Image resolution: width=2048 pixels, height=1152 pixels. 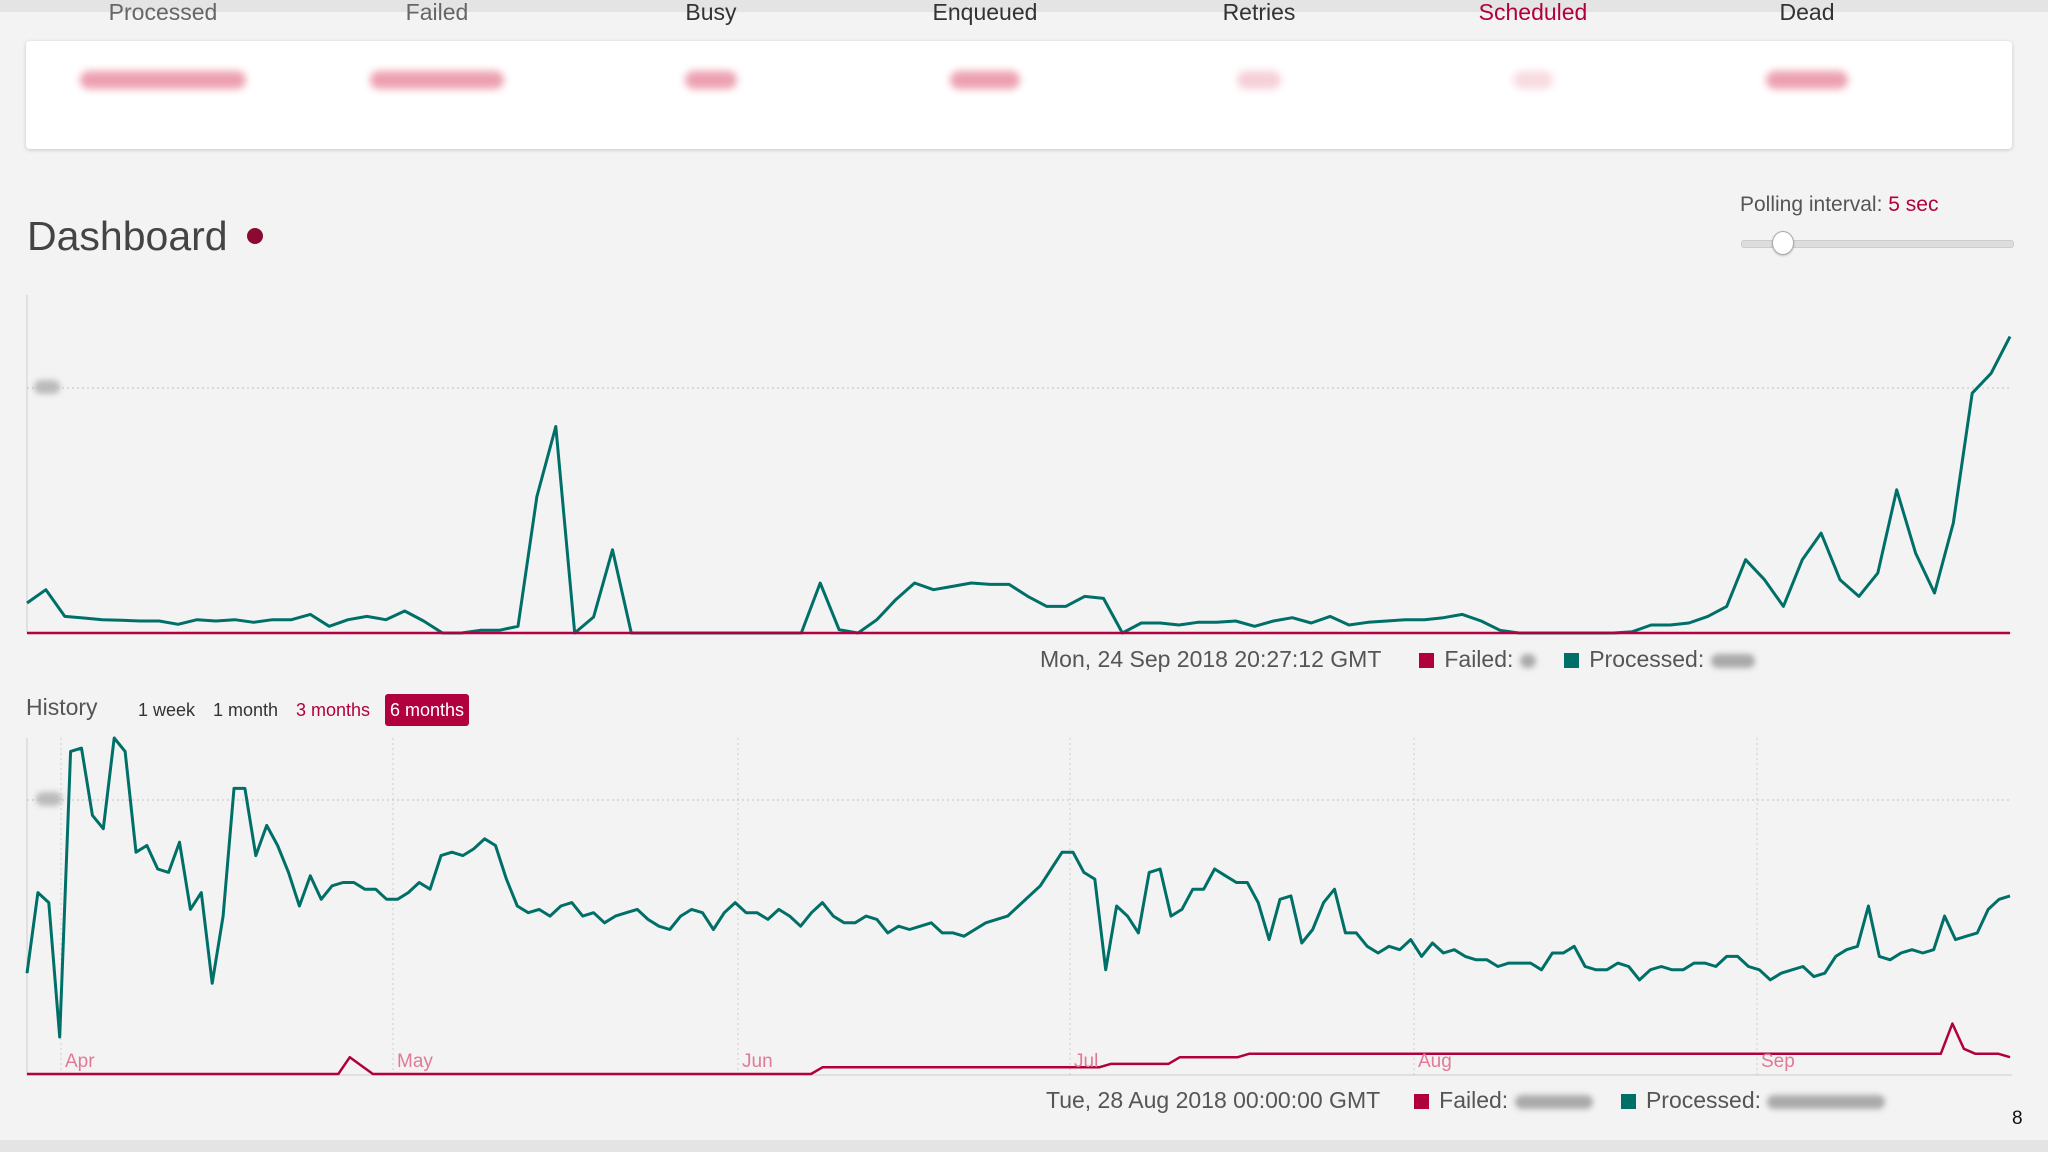 I want to click on stat-label: Dead, so click(x=1807, y=12).